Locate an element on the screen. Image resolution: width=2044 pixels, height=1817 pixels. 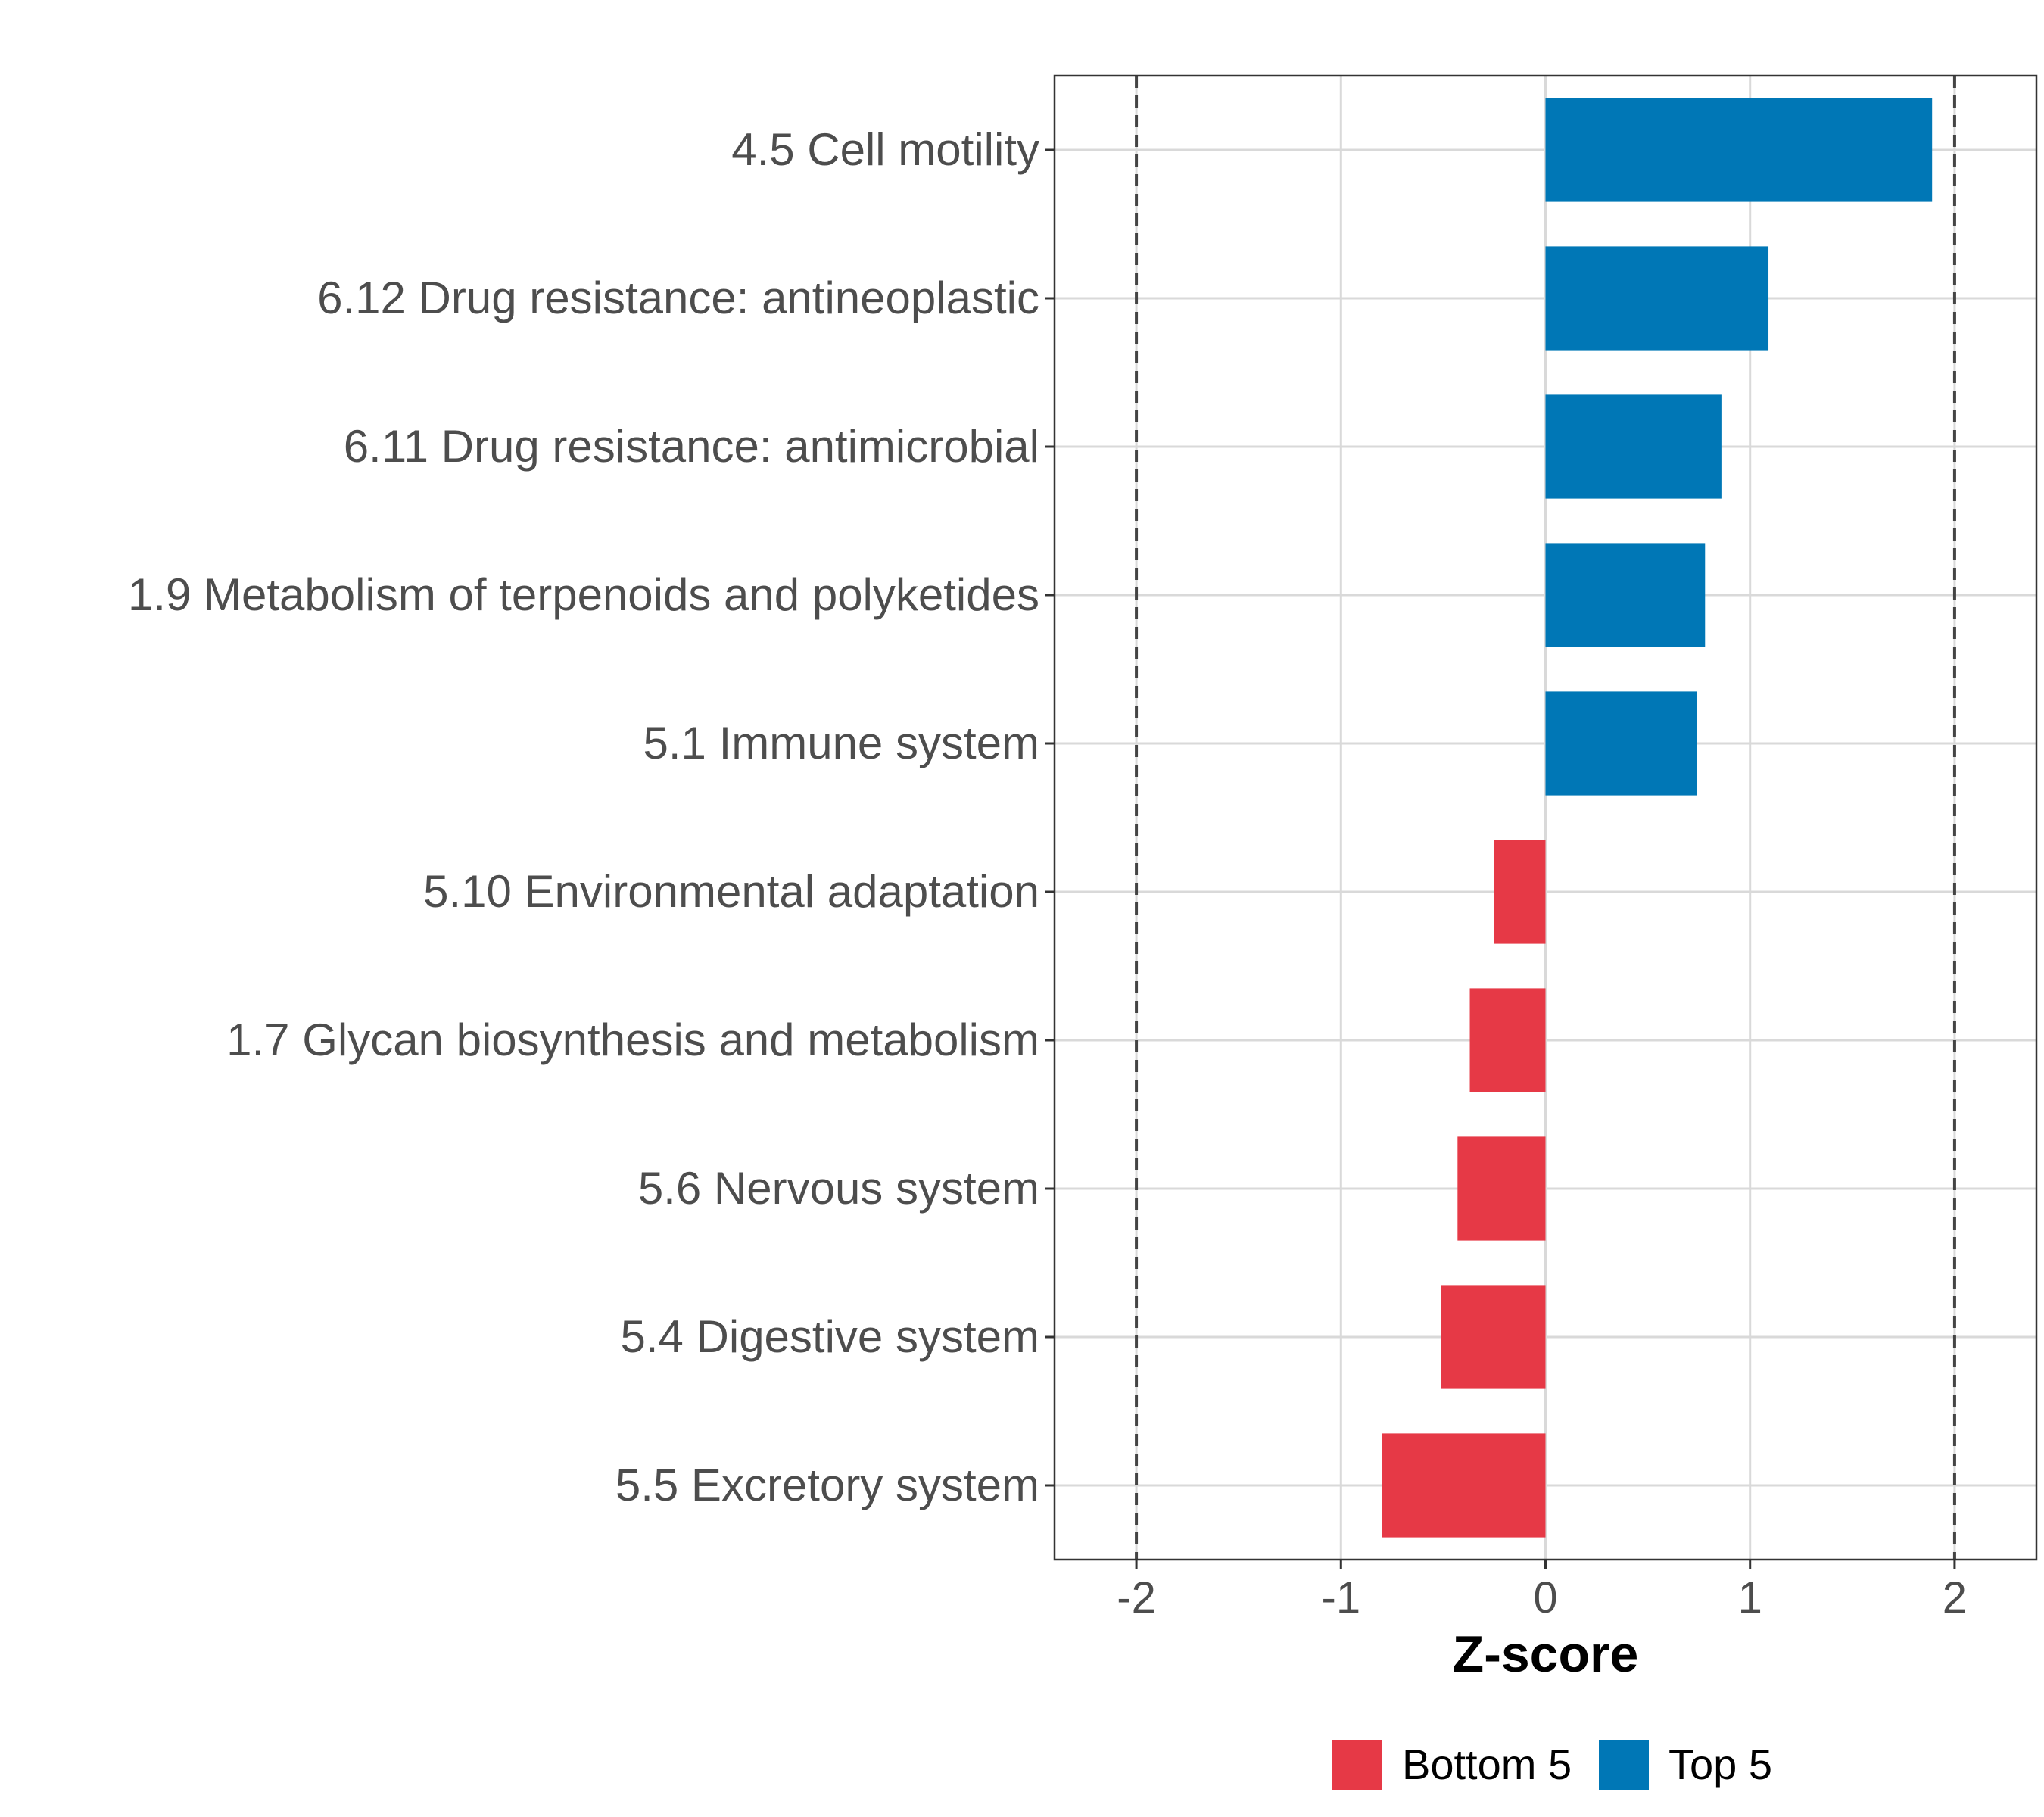
x-axis-title: Z-score is located at coordinates (1546, 1654).